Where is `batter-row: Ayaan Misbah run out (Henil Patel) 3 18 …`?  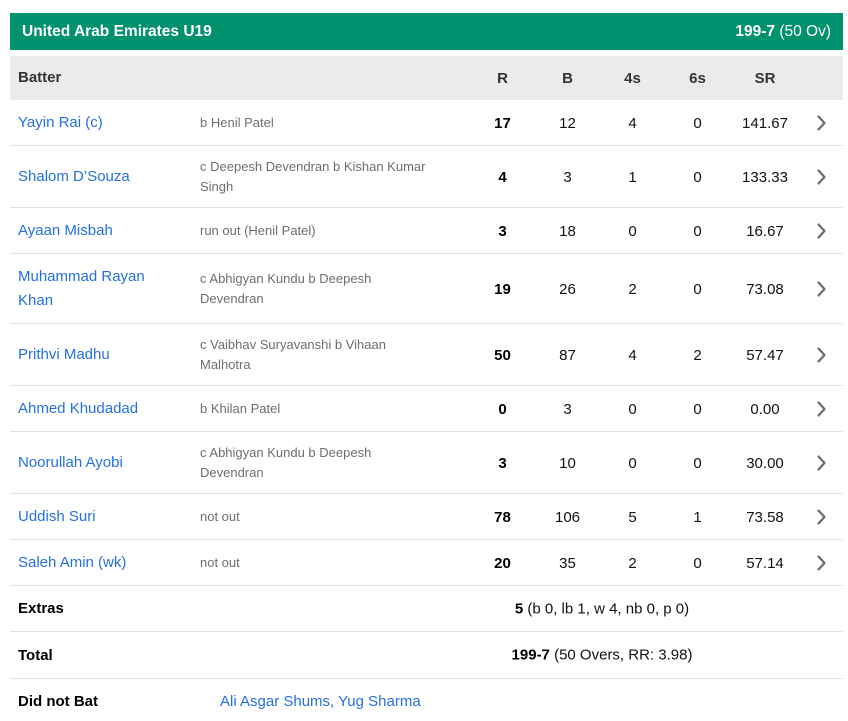 batter-row: Ayaan Misbah run out (Henil Patel) 3 18 … is located at coordinates (426, 231).